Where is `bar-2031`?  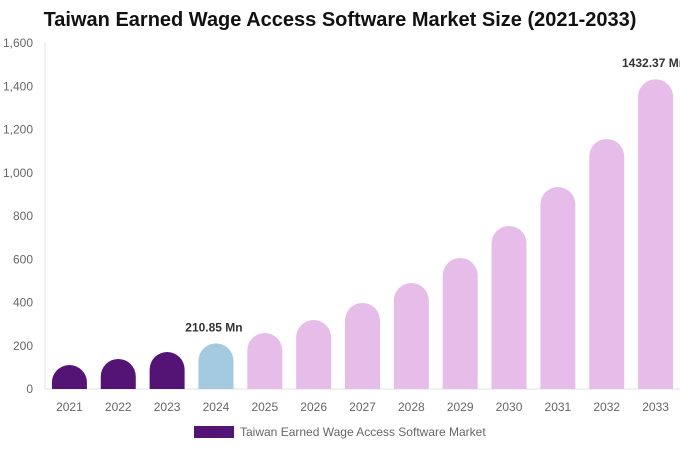
bar-2031 is located at coordinates (558, 288).